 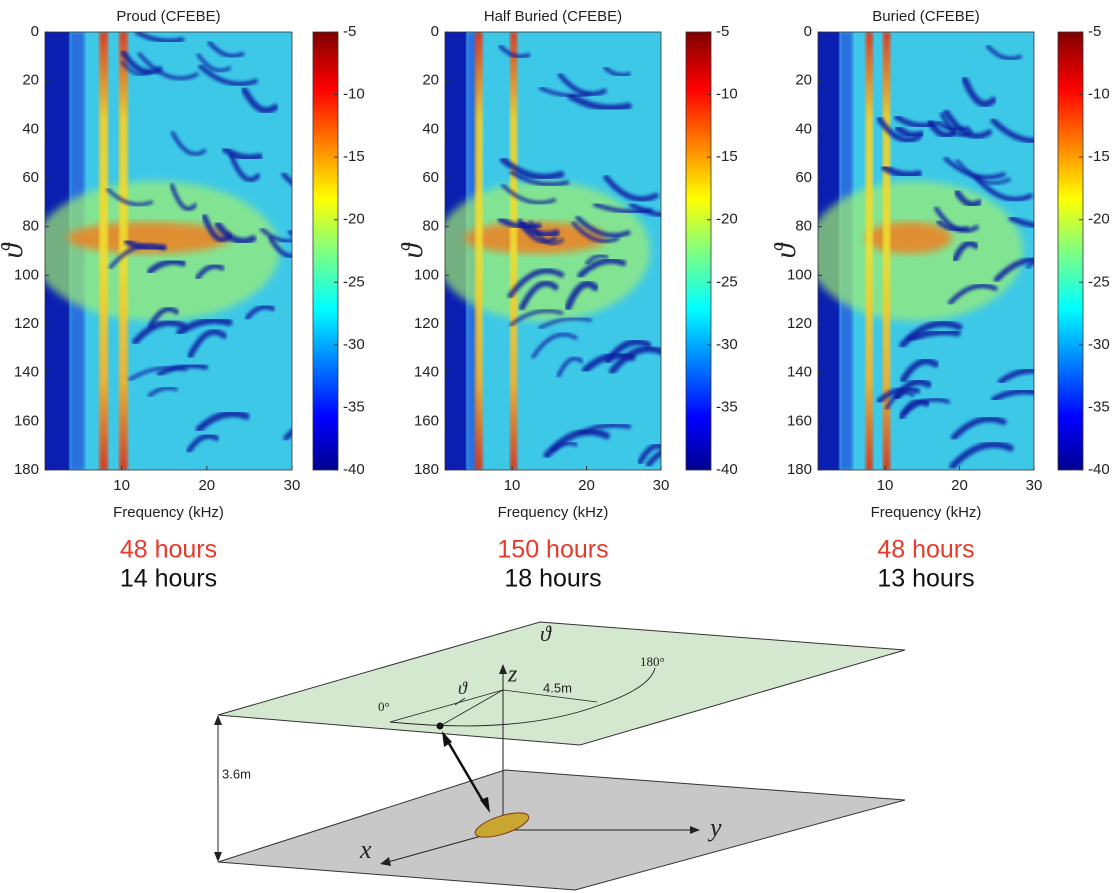 I want to click on chart-title: Half Buried (CFEBE), so click(x=553, y=16).